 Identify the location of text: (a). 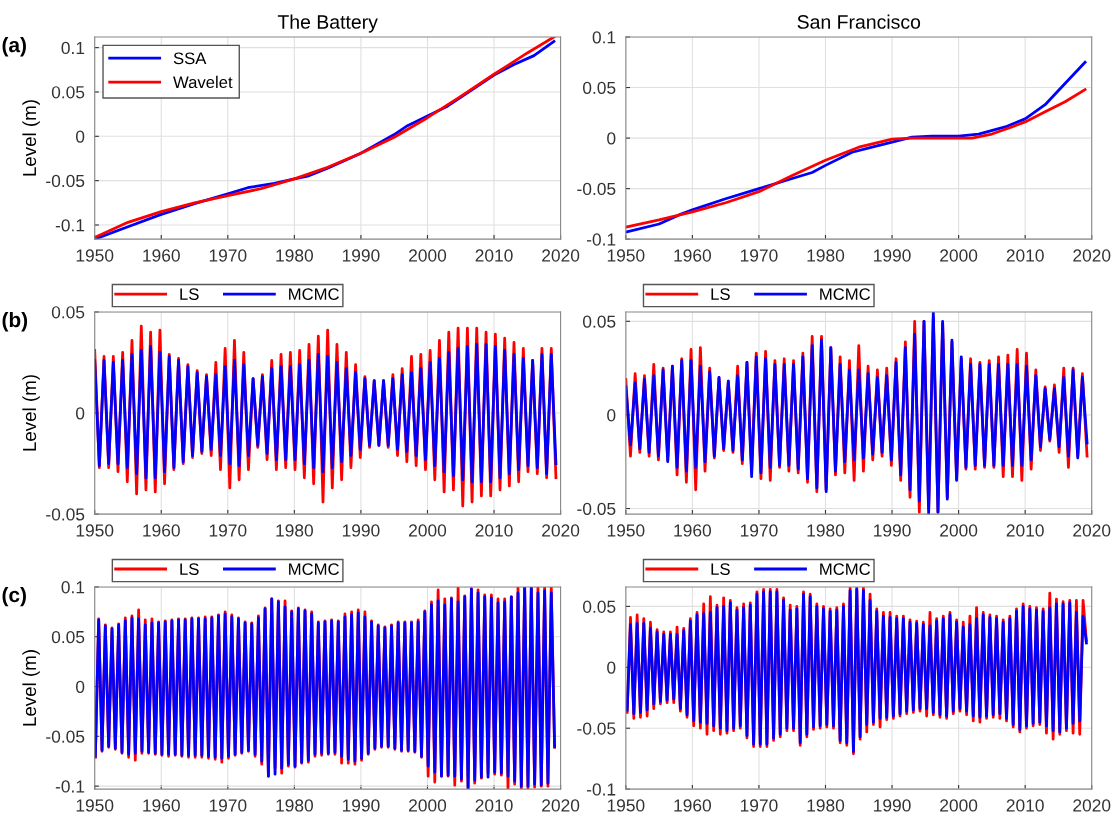
(14, 46).